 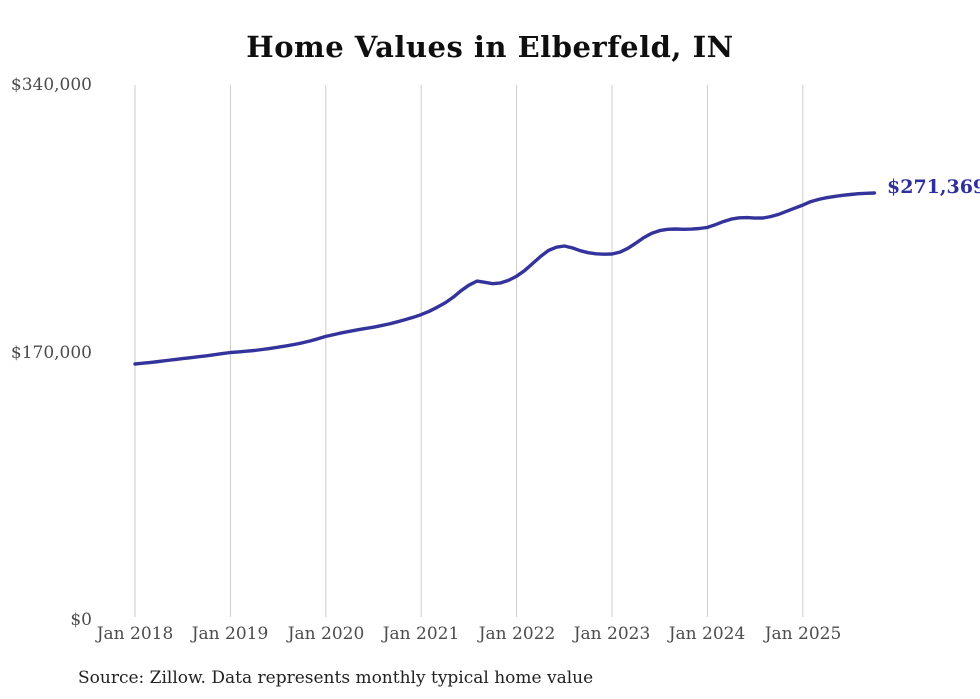 I want to click on x-tick-label: Jan 2024, so click(x=707, y=634).